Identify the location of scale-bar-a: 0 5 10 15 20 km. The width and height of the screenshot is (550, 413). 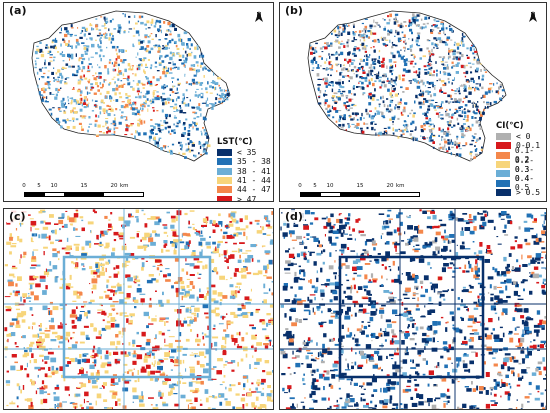
(83, 190).